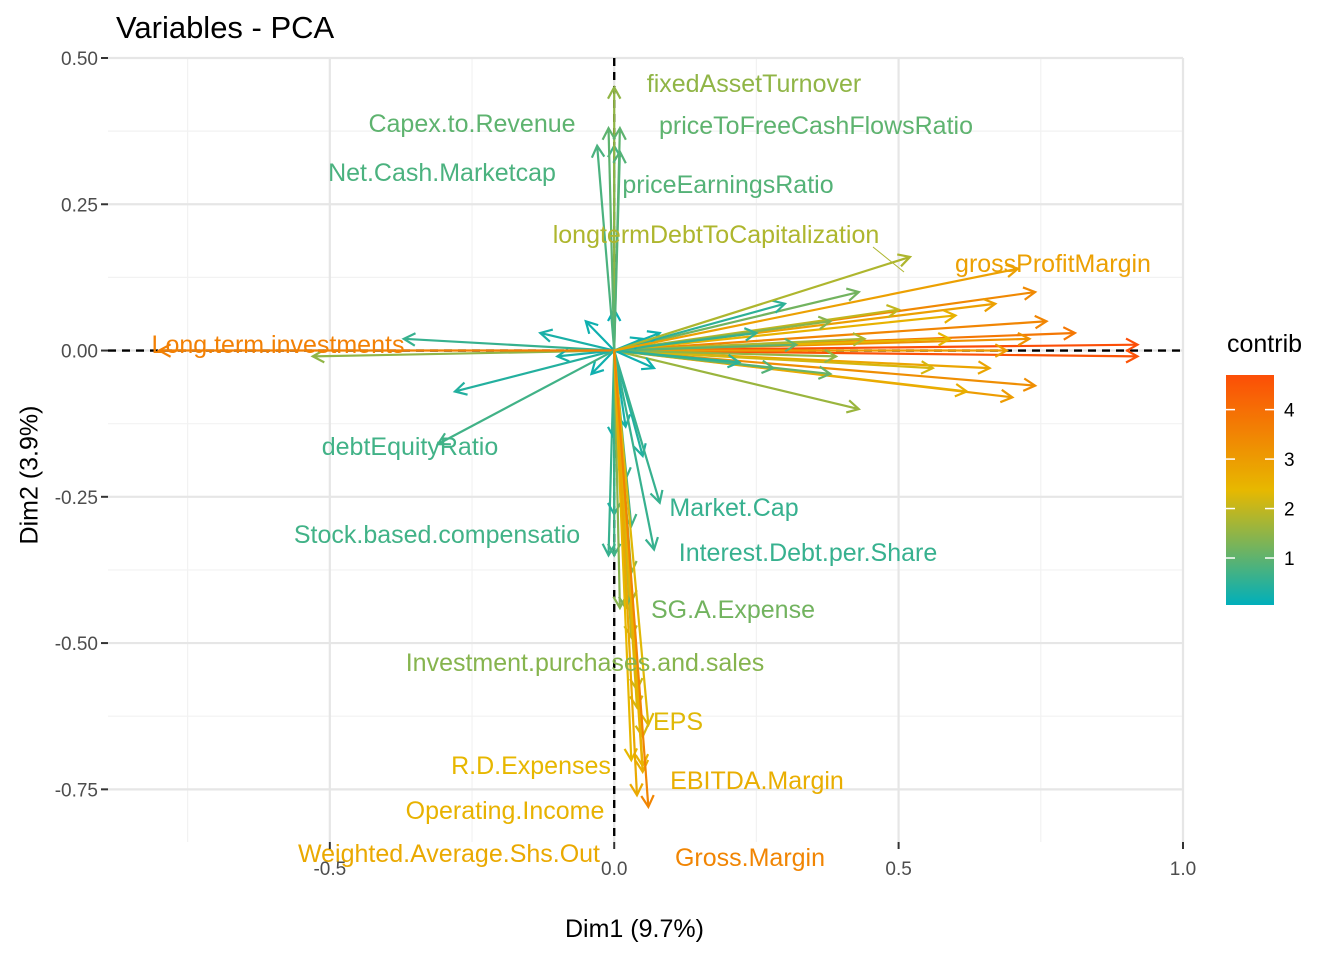  I want to click on x-axis: -0.5 0.0 0.5 1.0, so click(754, 861).